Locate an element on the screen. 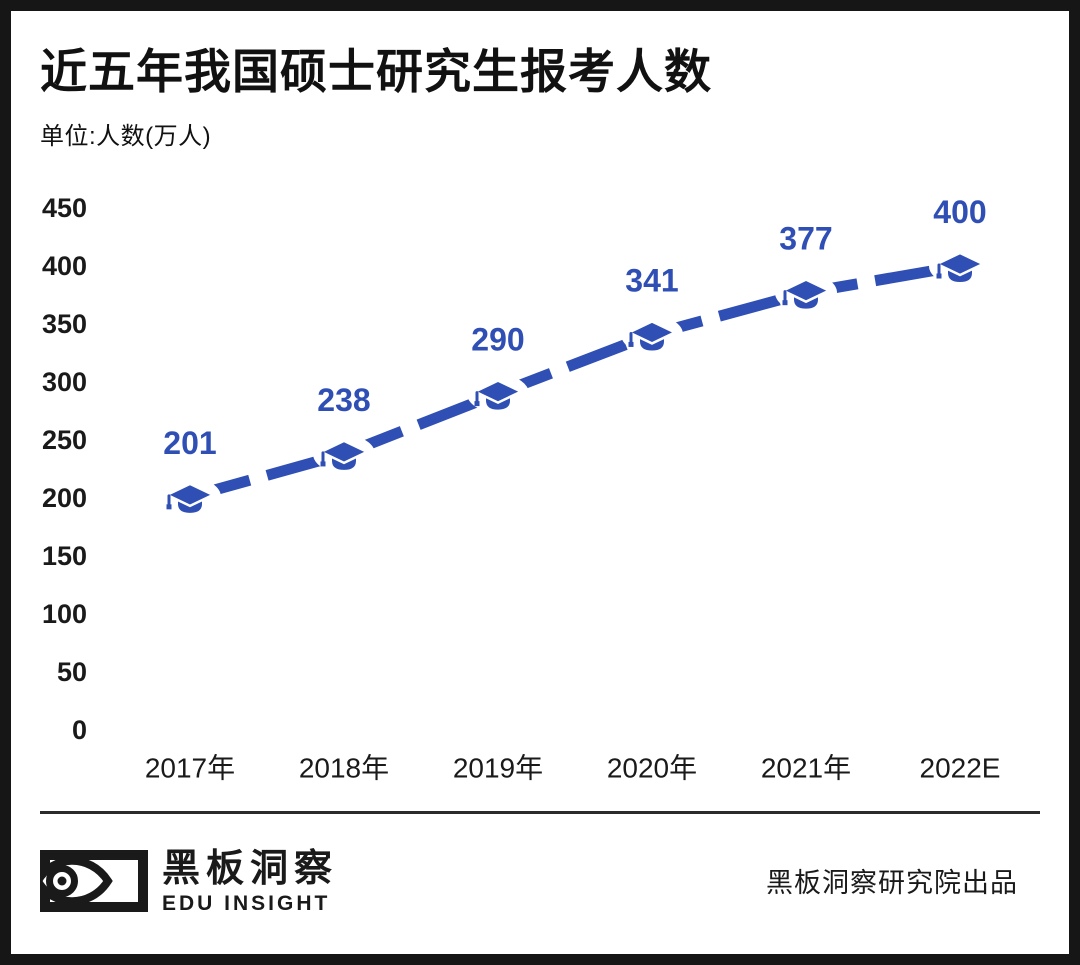  y-axis-tick-label: 0 is located at coordinates (79, 730).